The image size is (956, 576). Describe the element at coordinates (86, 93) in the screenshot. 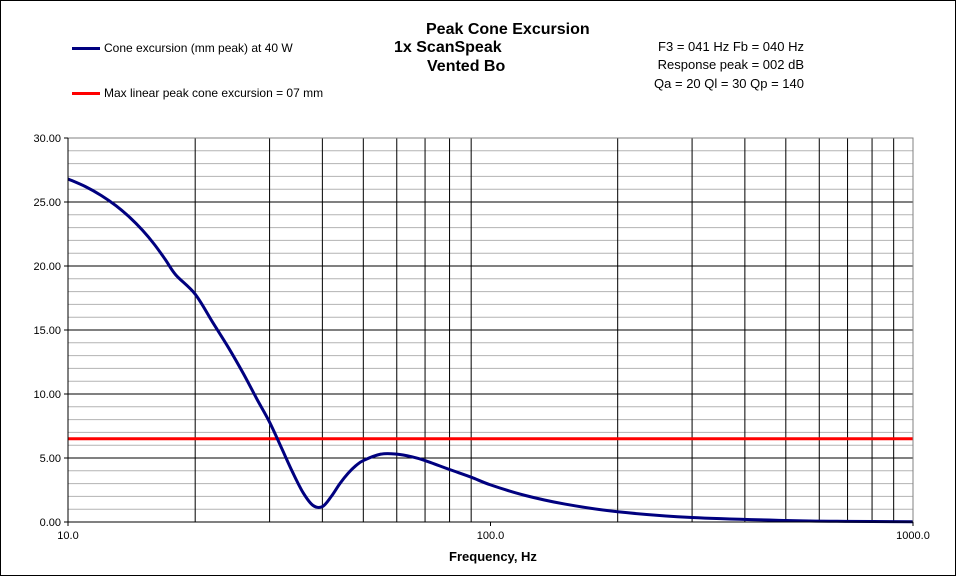

I see `legend-swatch-max-linear` at that location.